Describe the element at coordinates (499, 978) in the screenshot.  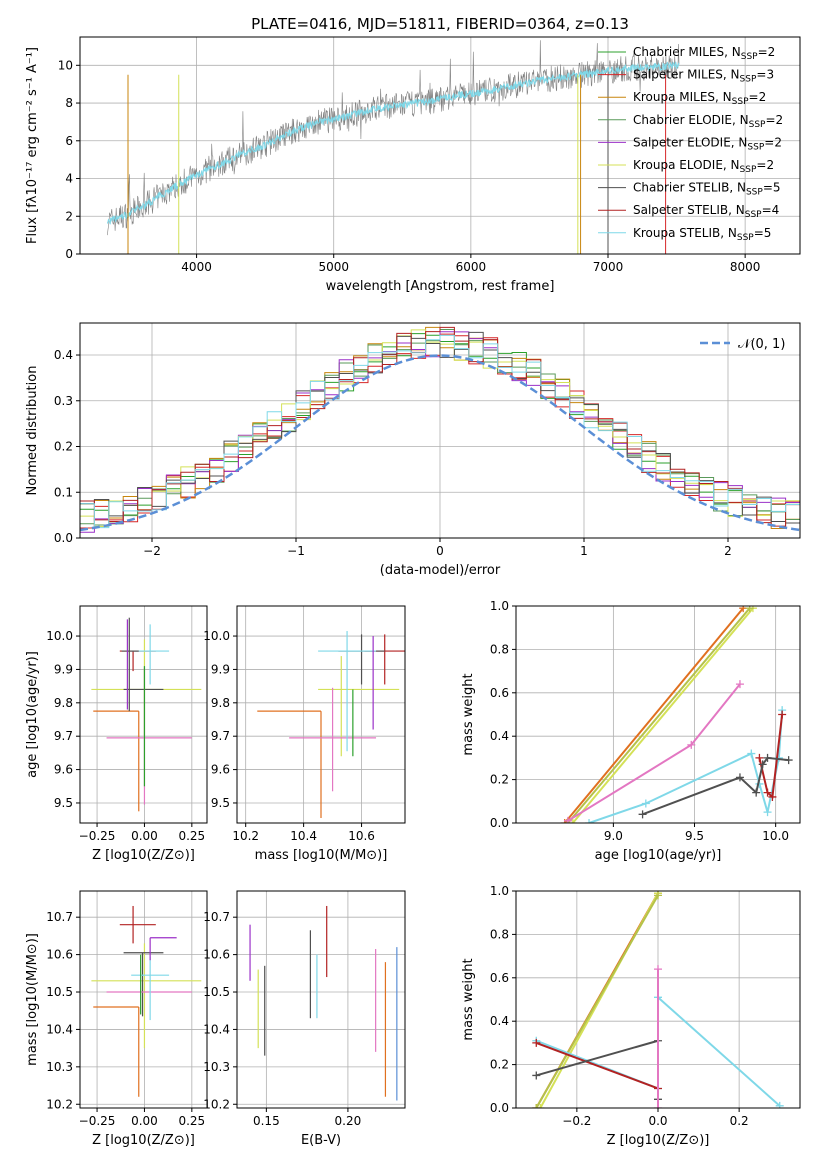
I see `y-tick-label: 0.6` at that location.